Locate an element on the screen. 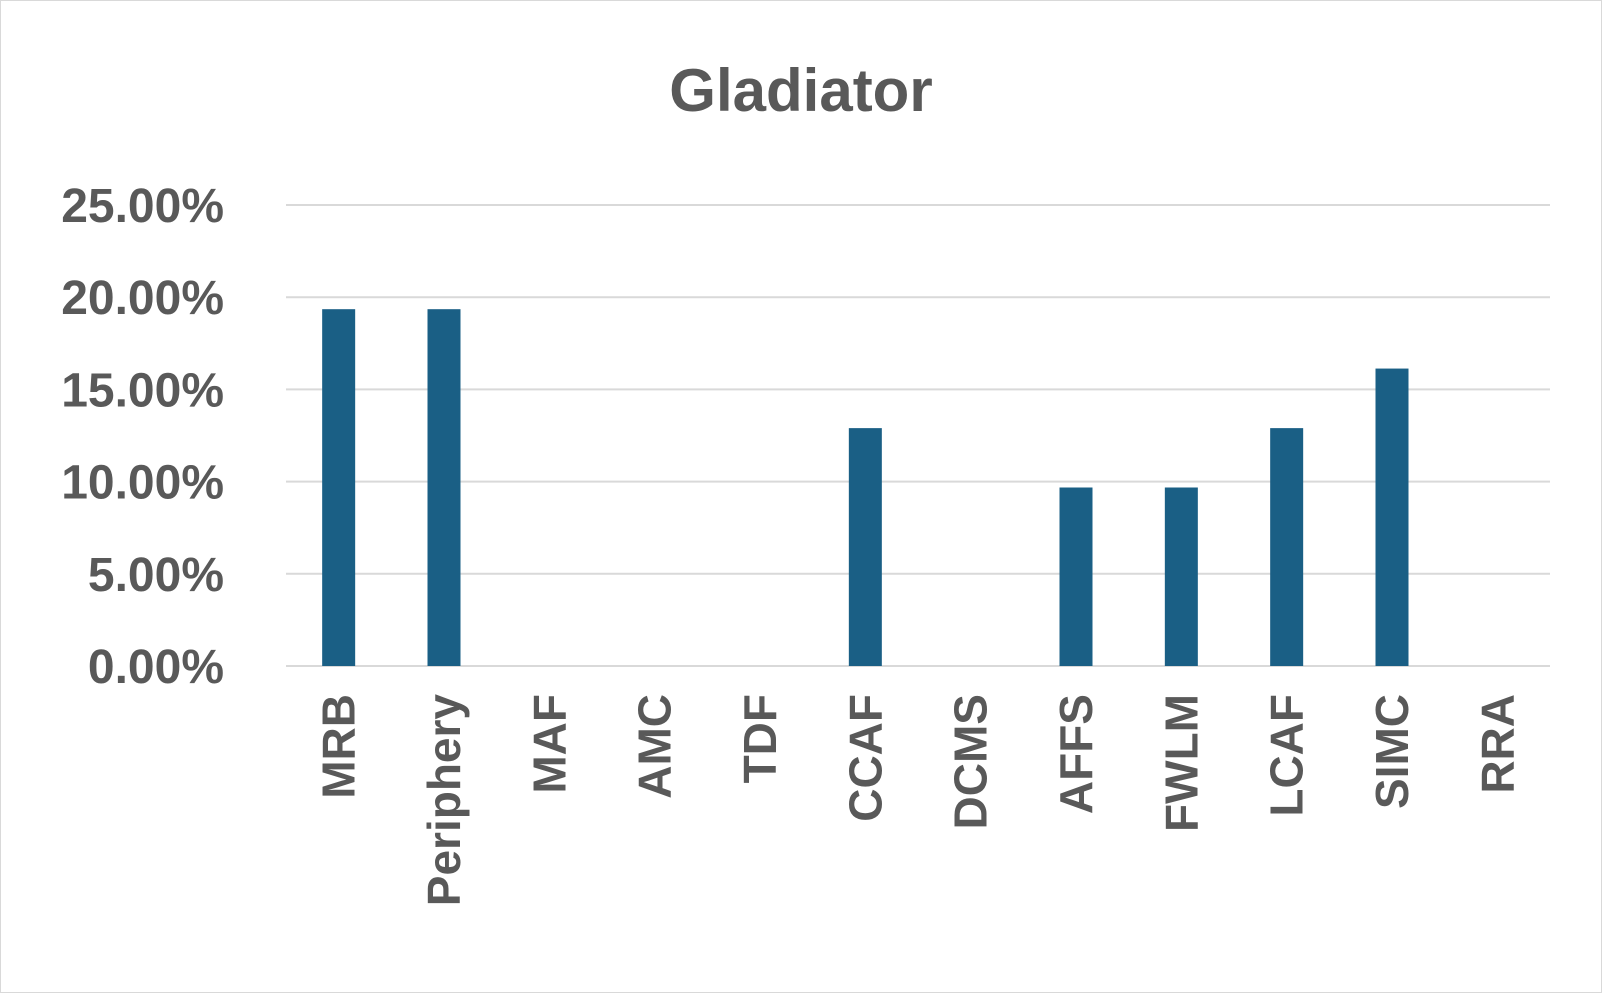  x-tick-label: AMC is located at coordinates (655, 746).